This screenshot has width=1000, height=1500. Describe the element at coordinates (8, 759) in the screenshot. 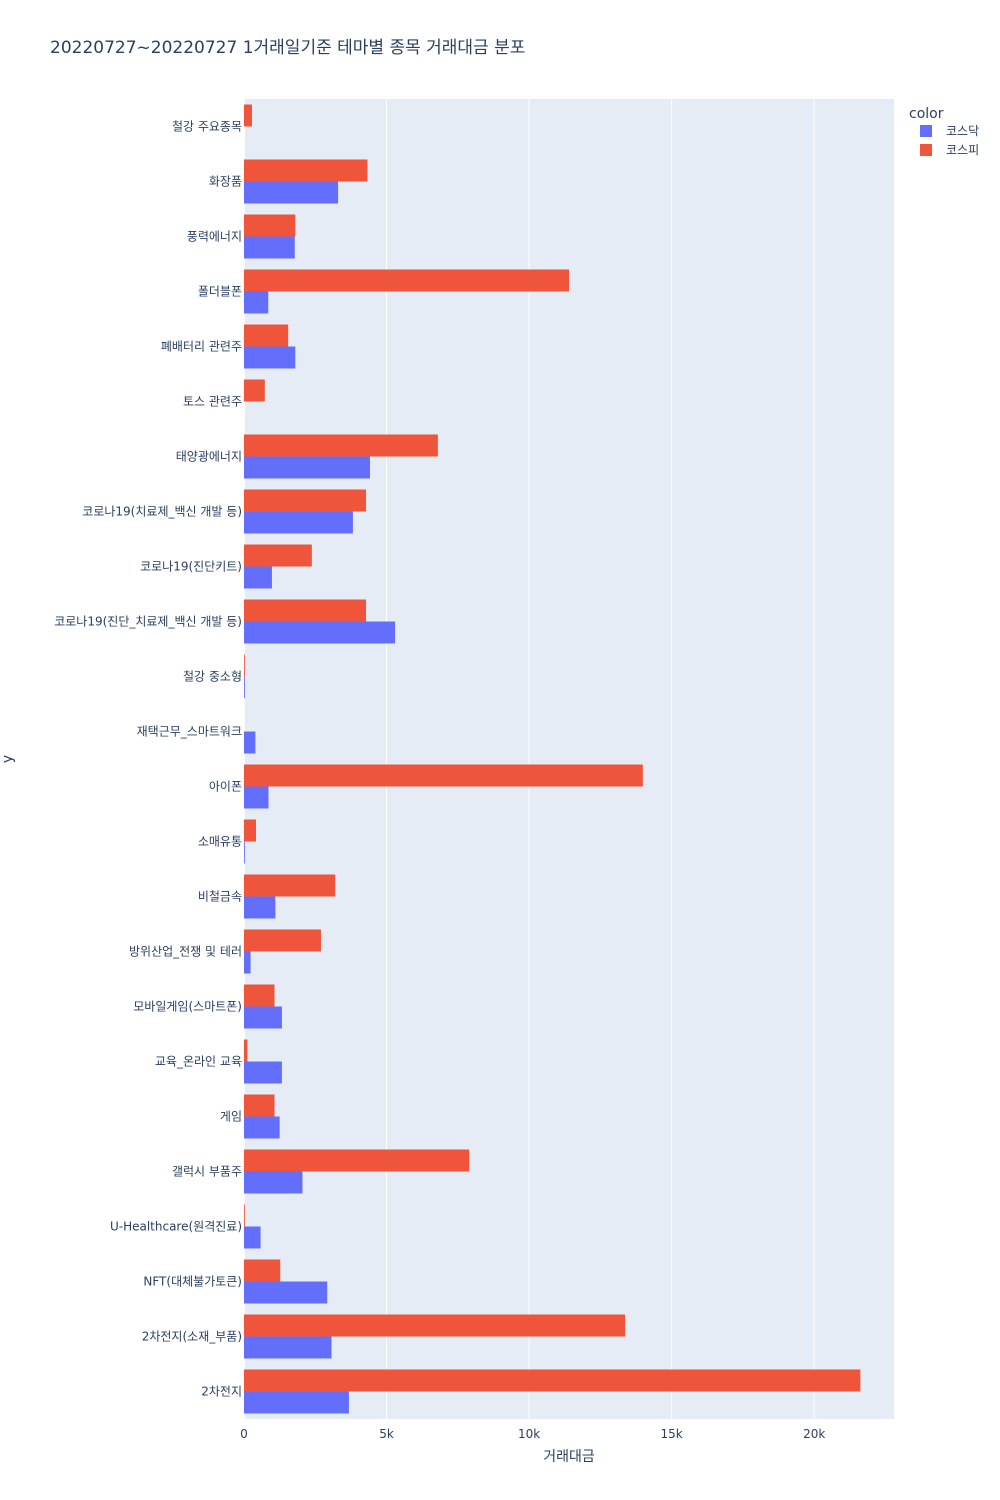

I see `y-axis-title: y` at that location.